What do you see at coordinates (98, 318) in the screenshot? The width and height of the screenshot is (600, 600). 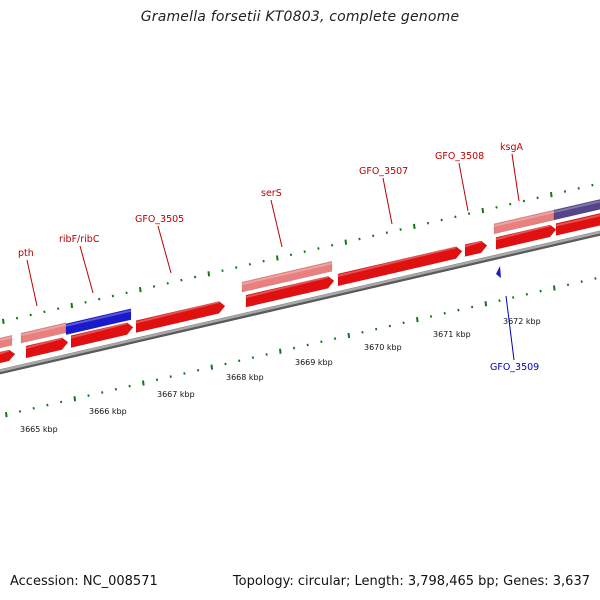 I see `feature-box-blue-shine` at bounding box center [98, 318].